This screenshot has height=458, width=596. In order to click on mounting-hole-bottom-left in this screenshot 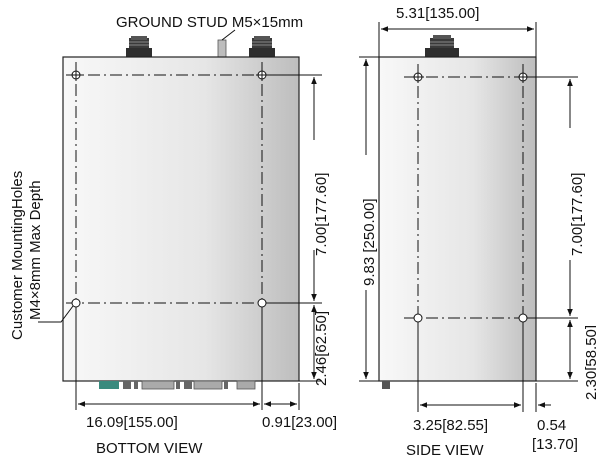, I will do `click(76, 303)`.